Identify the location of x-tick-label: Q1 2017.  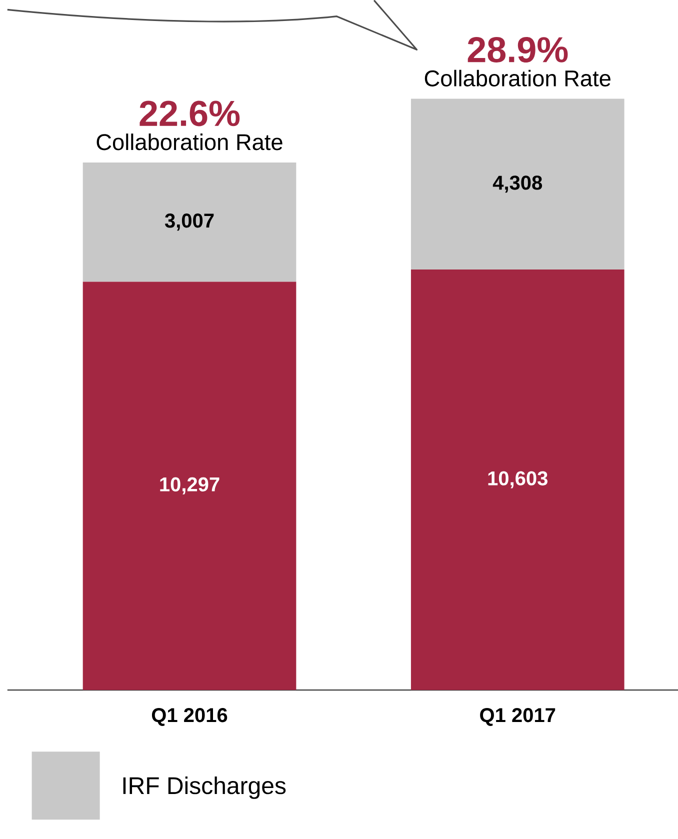
(517, 717).